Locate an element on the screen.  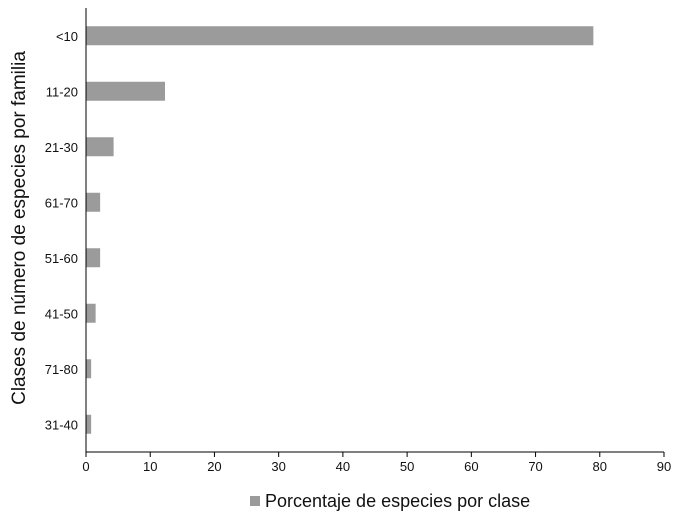
x-tick-label-7: 70 is located at coordinates (535, 466).